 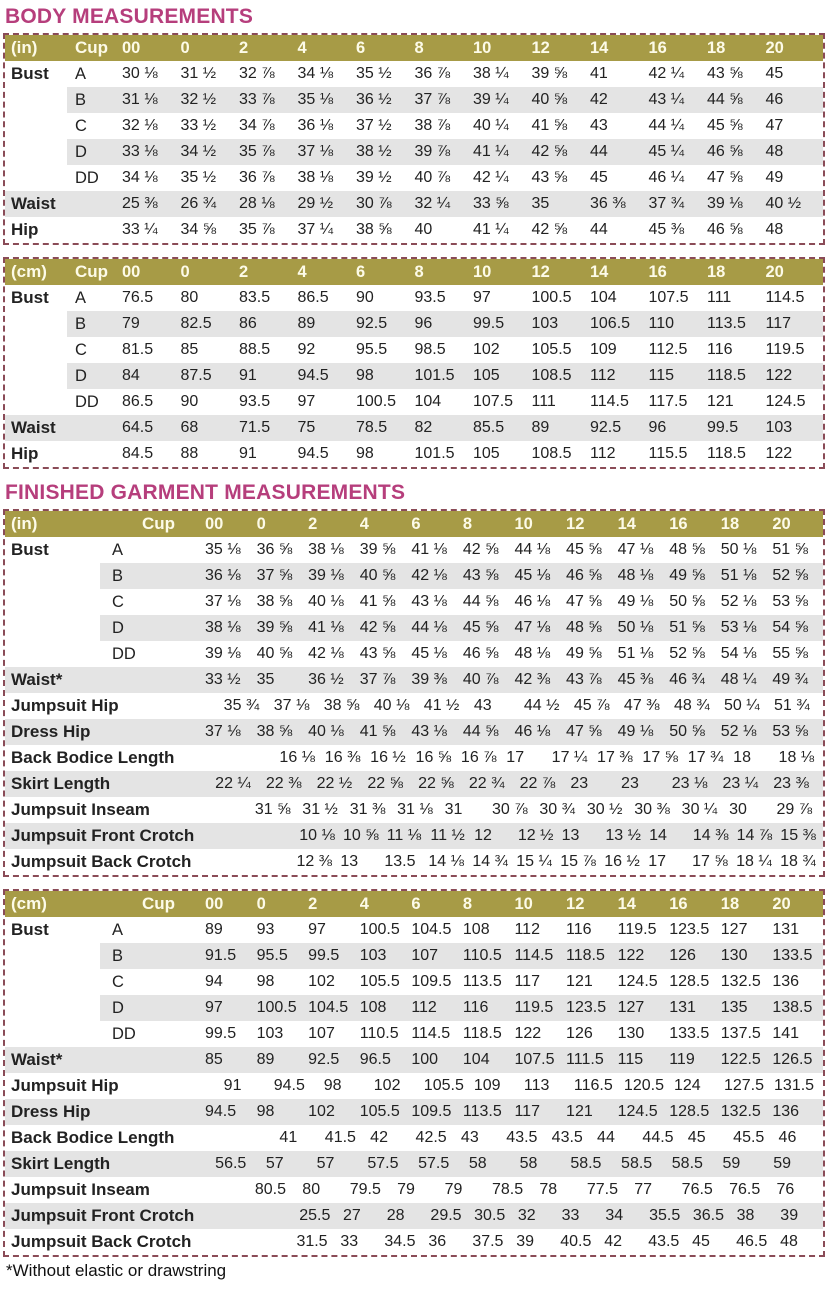 What do you see at coordinates (480, 549) in the screenshot?
I see `cell-value: 42 ⅝` at bounding box center [480, 549].